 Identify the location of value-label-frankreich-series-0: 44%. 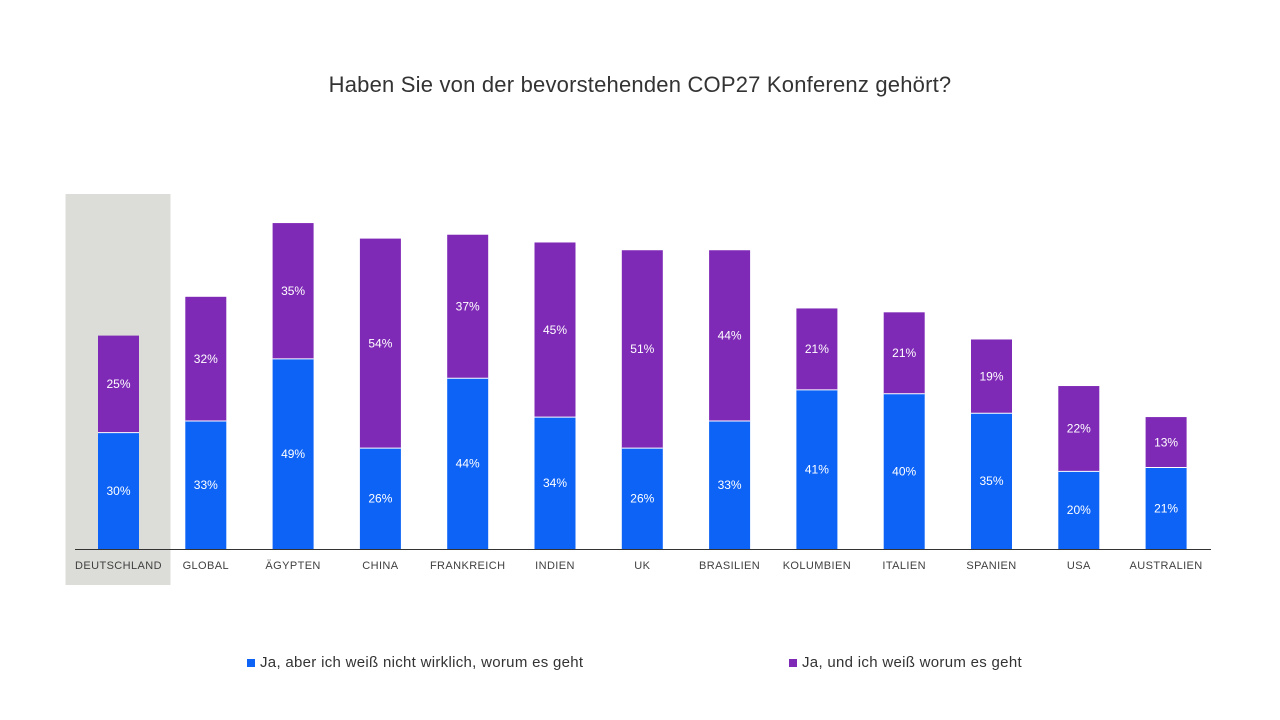
(468, 464).